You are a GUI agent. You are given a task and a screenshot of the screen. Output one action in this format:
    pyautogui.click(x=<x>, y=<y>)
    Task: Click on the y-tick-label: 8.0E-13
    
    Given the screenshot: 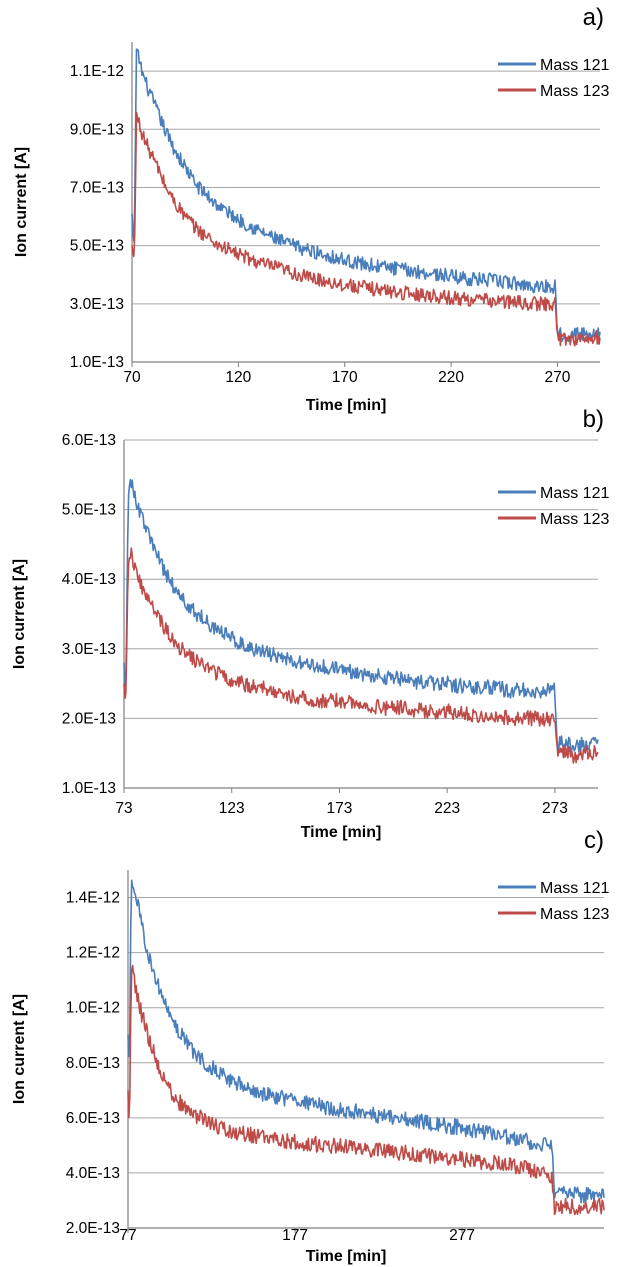 What is the action you would take?
    pyautogui.click(x=93, y=1063)
    